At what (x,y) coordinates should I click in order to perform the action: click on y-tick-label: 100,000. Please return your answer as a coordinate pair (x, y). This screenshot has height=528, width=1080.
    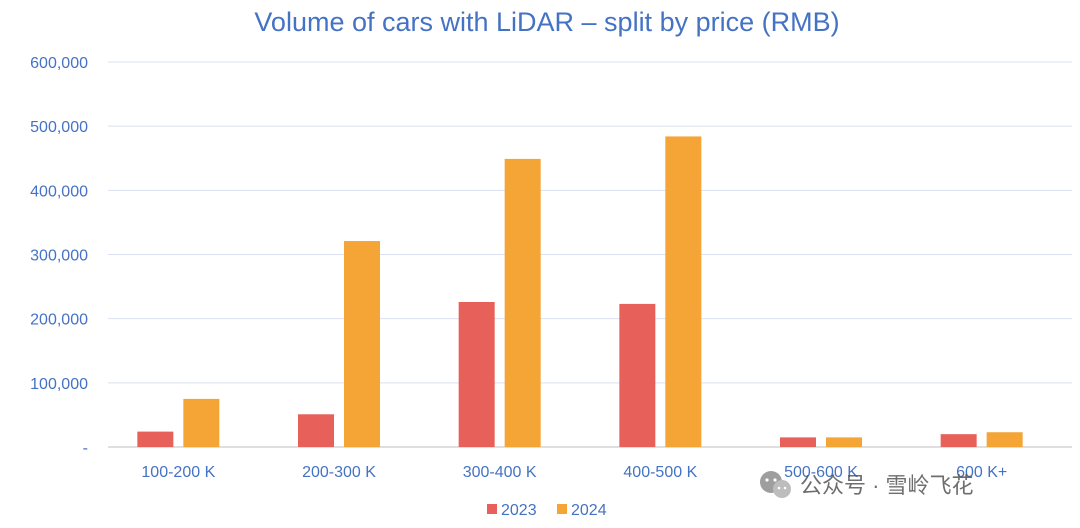
    Looking at the image, I should click on (59, 384).